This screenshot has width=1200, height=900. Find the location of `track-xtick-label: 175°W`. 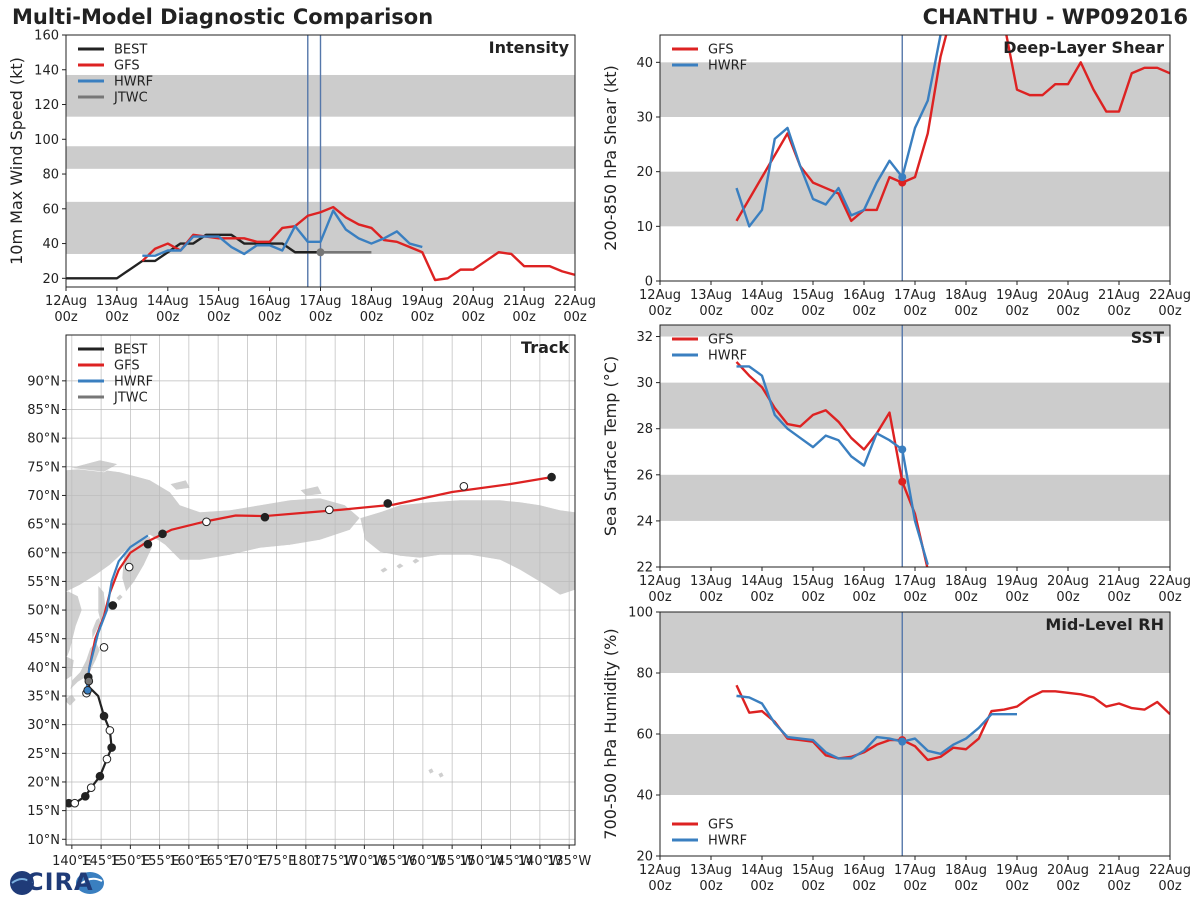

track-xtick-label: 175°W is located at coordinates (335, 861).